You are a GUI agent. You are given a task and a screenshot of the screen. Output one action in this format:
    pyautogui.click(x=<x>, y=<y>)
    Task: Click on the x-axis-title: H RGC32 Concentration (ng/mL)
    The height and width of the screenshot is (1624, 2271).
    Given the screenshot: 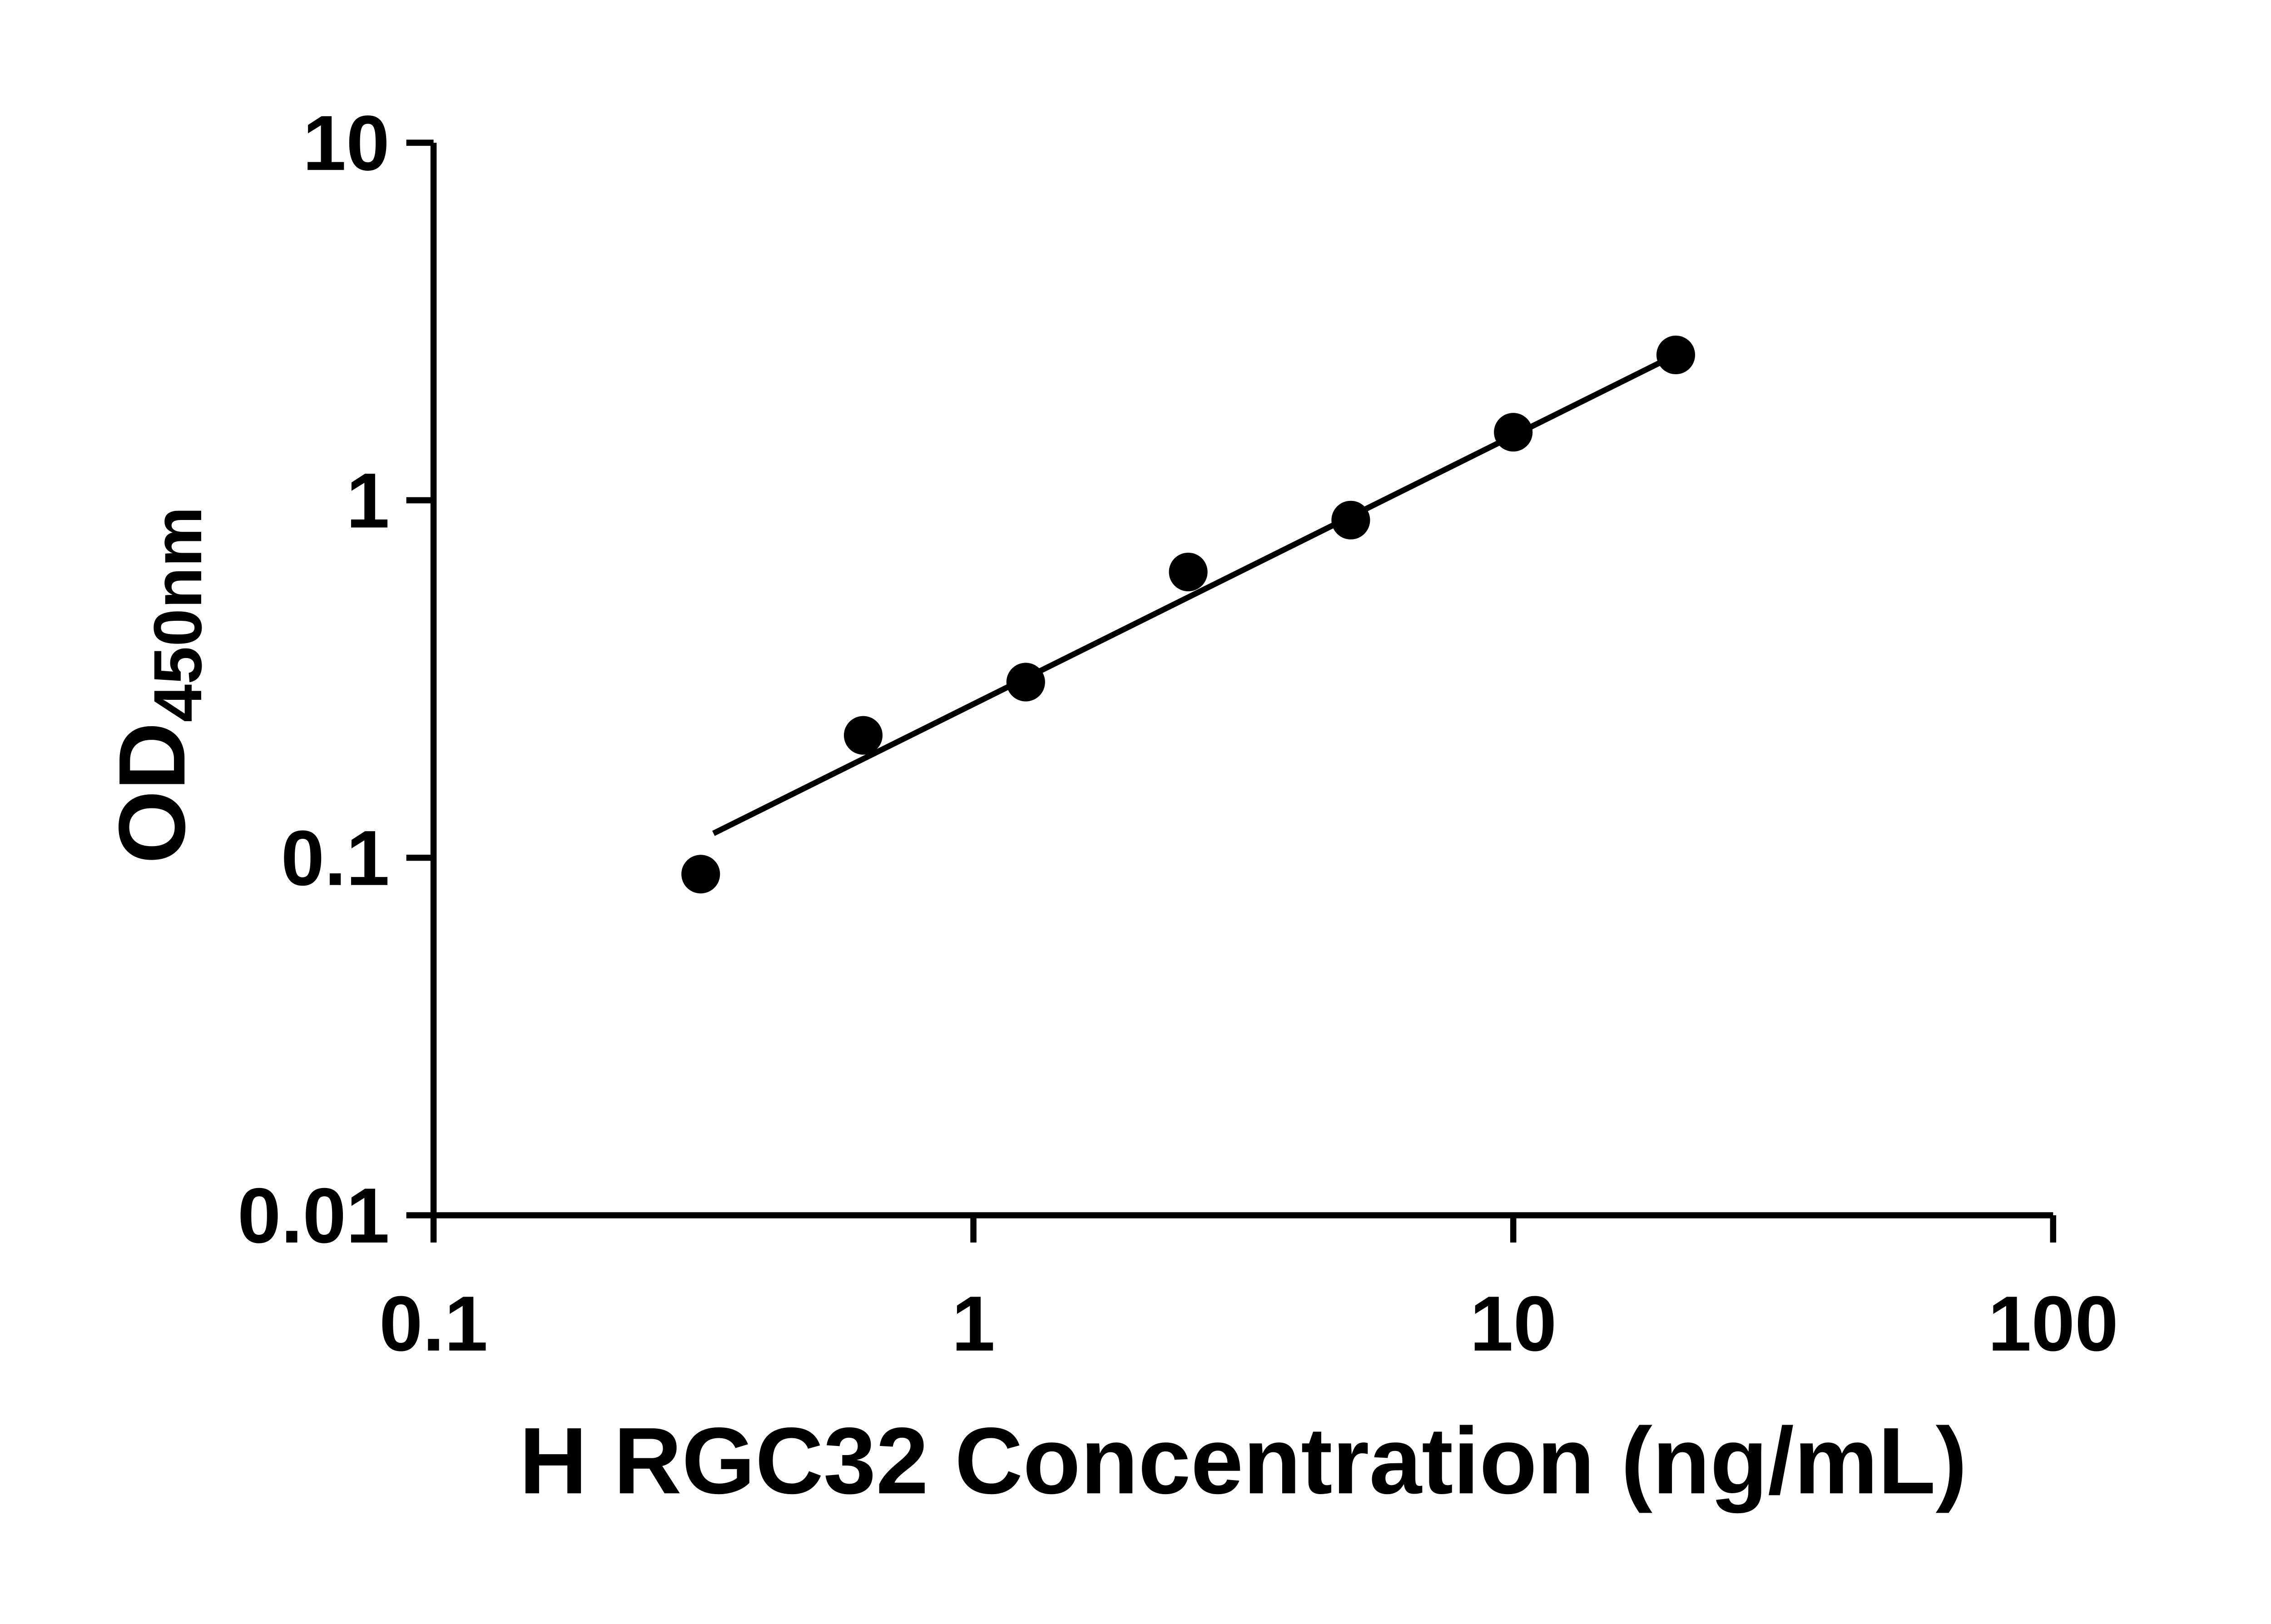 What is the action you would take?
    pyautogui.click(x=1243, y=1461)
    